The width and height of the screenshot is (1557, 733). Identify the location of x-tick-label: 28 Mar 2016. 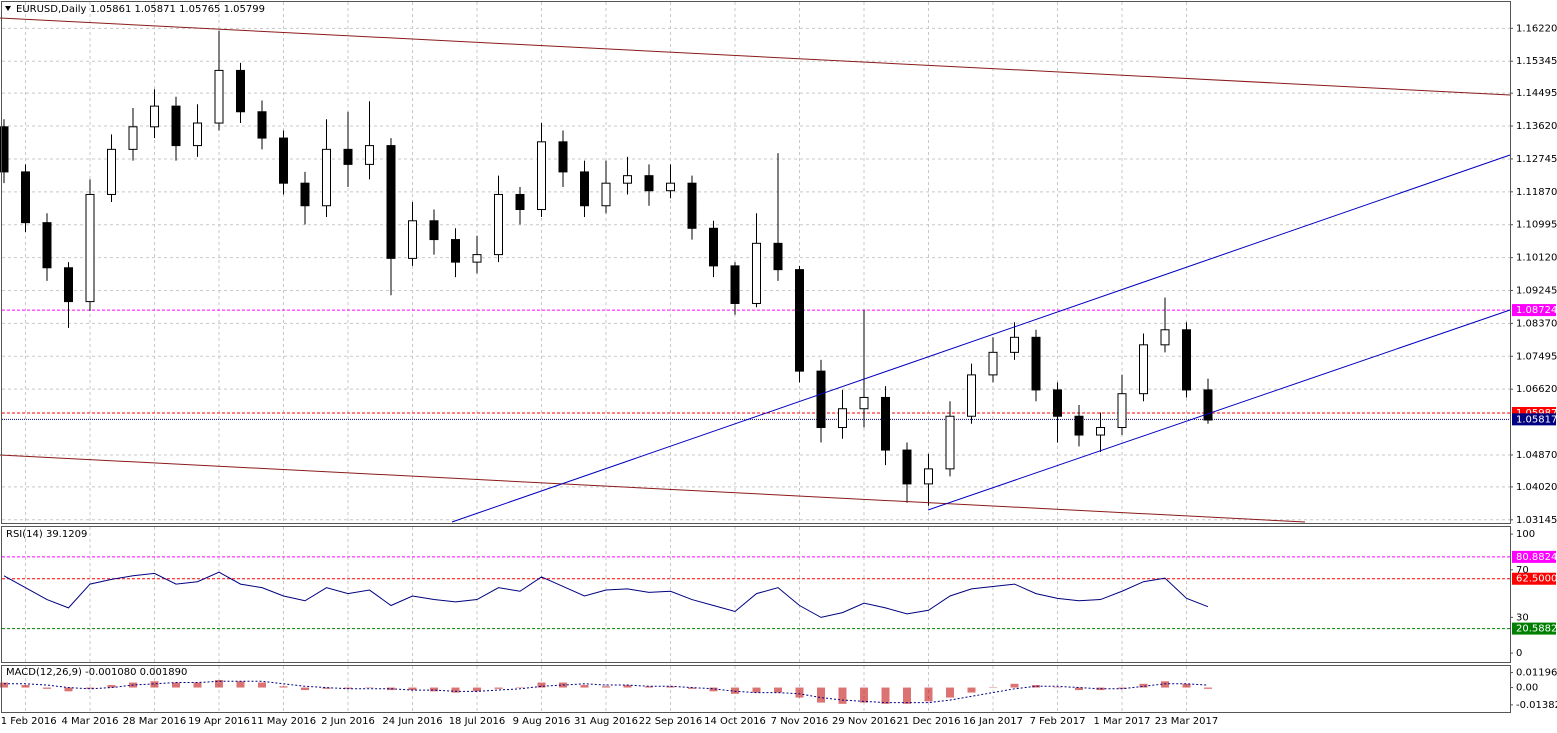
(154, 721).